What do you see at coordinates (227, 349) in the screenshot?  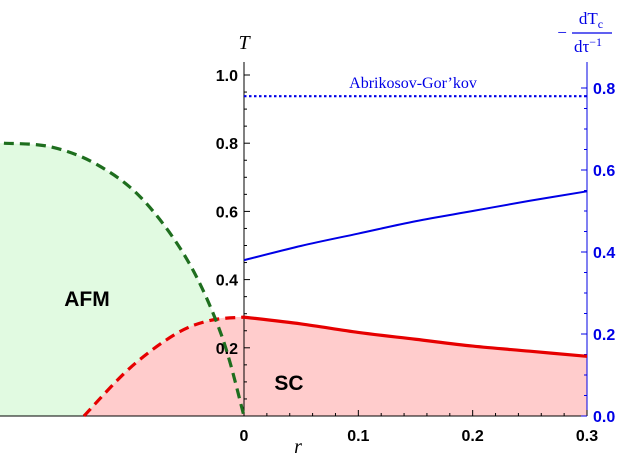 I see `y-left-tick-label: 0.2` at bounding box center [227, 349].